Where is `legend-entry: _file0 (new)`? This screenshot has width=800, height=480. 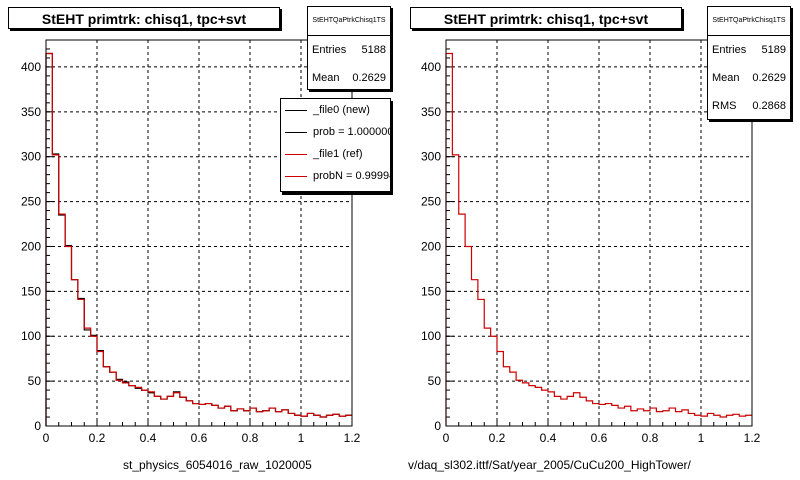
legend-entry: _file0 (new) is located at coordinates (335, 110).